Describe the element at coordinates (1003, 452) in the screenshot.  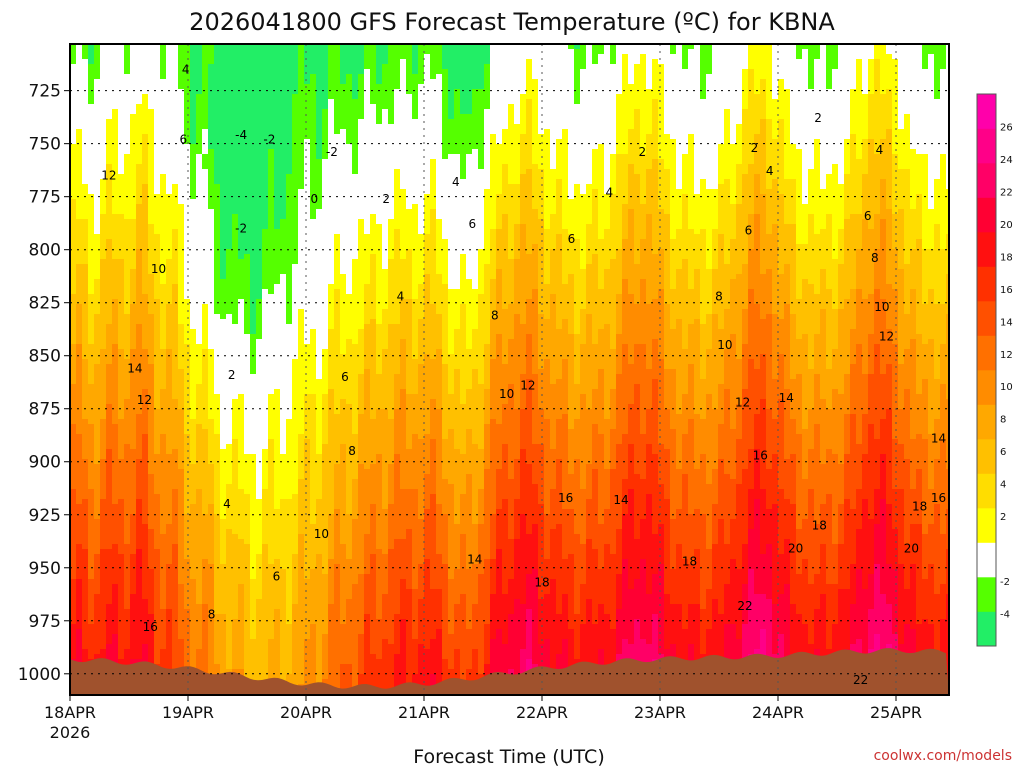
I see `colorbar-tick-label: 6` at that location.